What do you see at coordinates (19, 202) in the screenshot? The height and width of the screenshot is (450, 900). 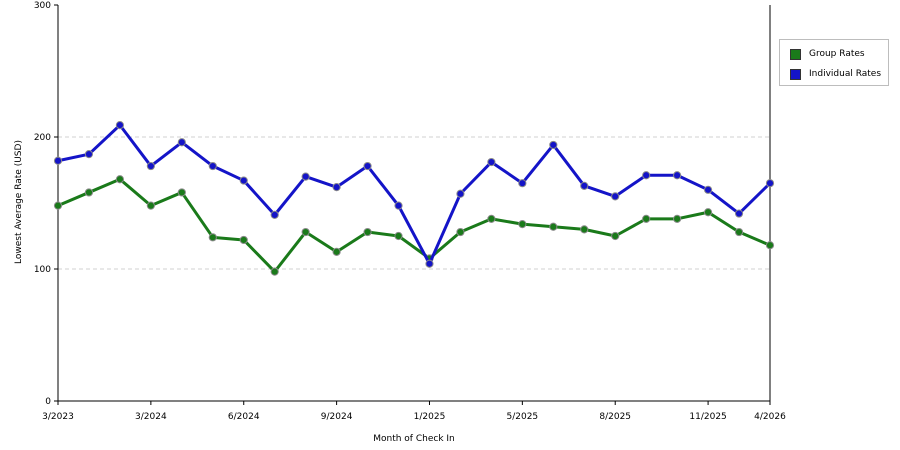 I see `y-axis-title: Lowest Average Rate (USD)` at bounding box center [19, 202].